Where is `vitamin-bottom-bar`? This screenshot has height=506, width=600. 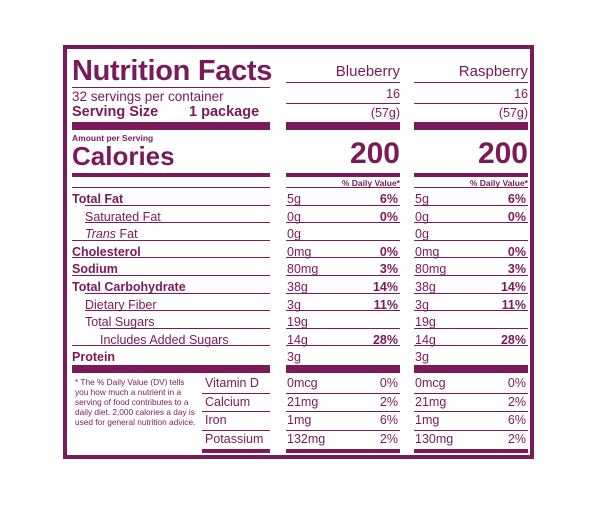 vitamin-bottom-bar is located at coordinates (236, 451).